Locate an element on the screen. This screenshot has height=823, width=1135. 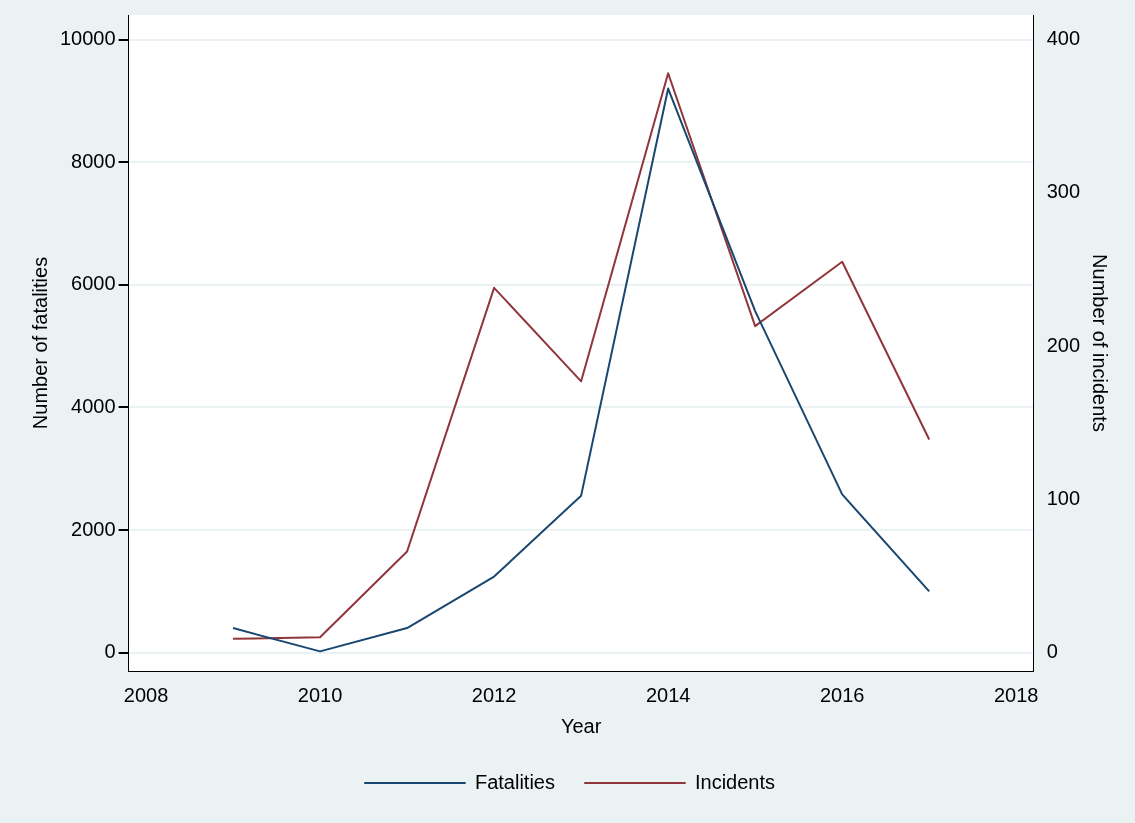
y2-tick-label: 200 is located at coordinates (1063, 344).